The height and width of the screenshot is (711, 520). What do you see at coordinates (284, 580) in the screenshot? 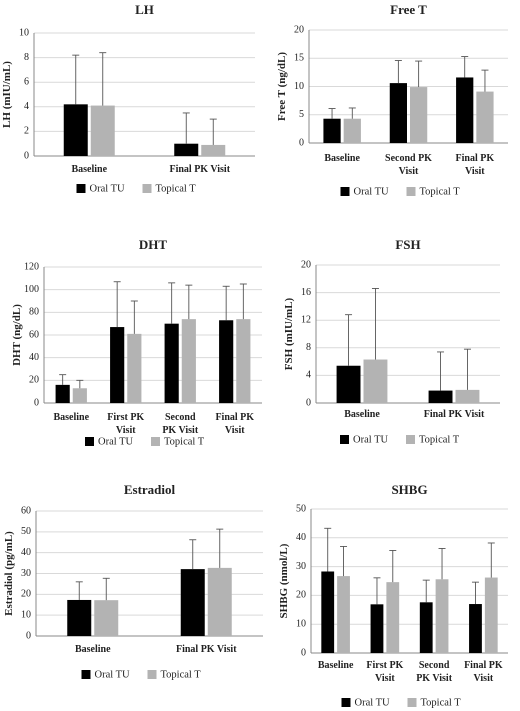
I see `y-axis-label: SHBG (nmol/L)` at bounding box center [284, 580].